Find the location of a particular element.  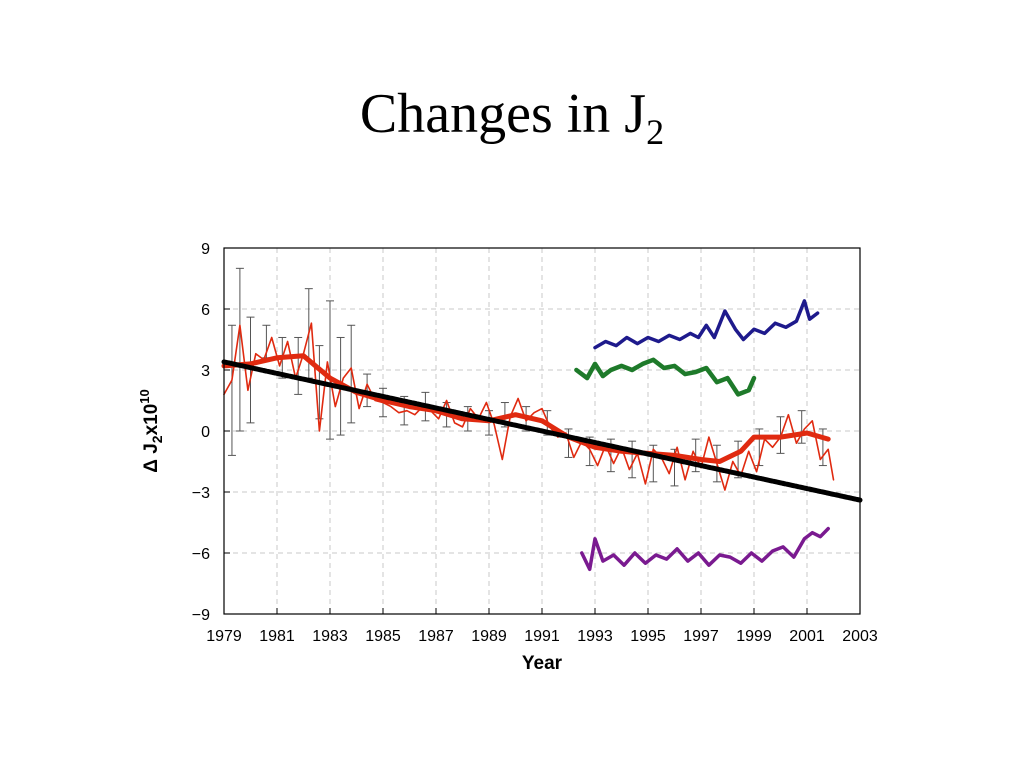

y-tick-label: 3 is located at coordinates (205, 371).